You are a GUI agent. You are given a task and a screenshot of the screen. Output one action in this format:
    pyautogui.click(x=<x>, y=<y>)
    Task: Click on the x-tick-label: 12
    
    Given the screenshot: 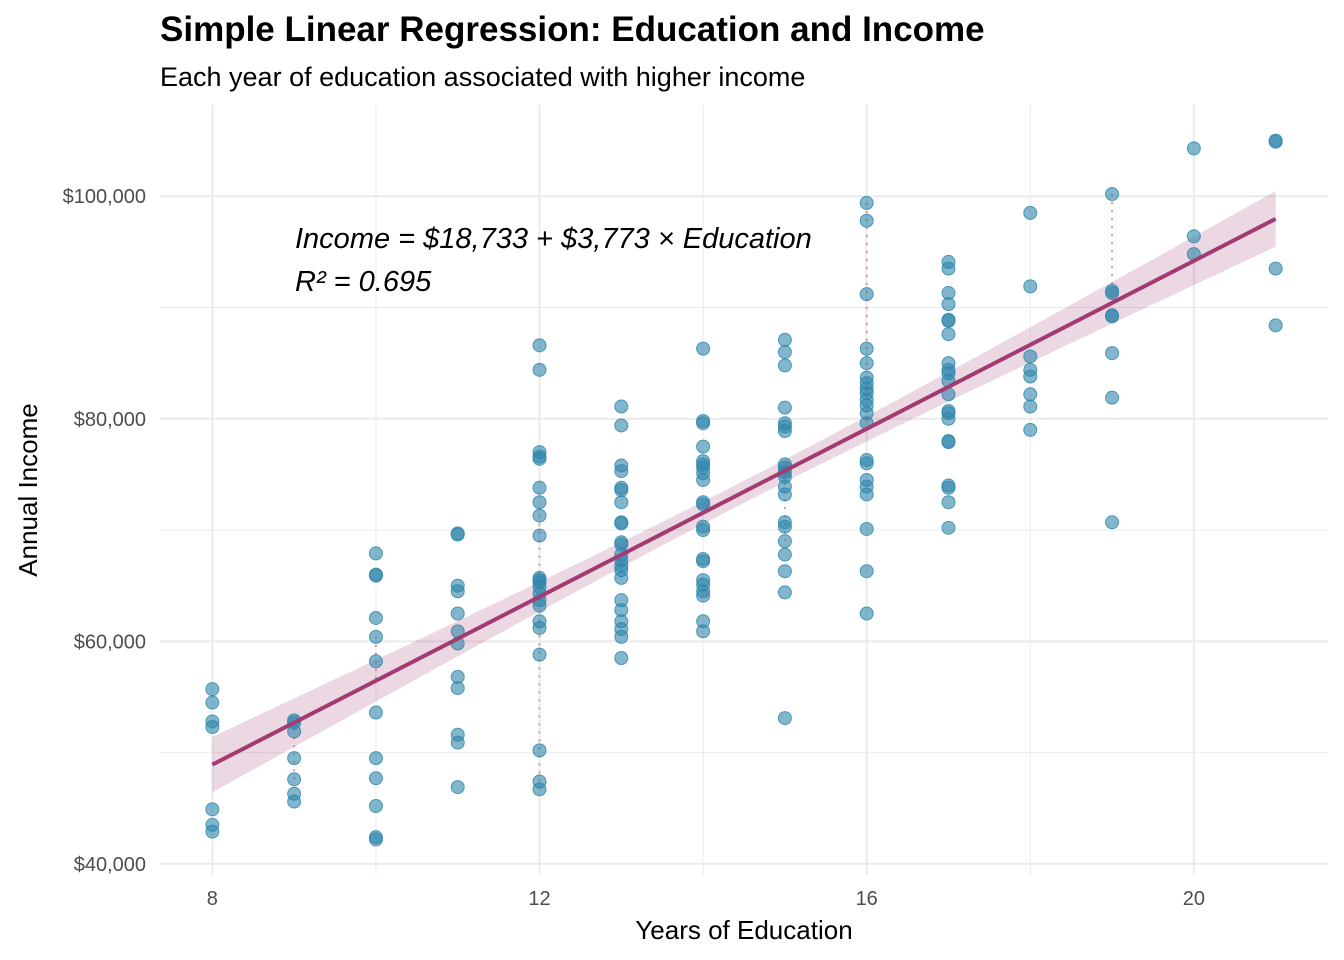 What is the action you would take?
    pyautogui.click(x=539, y=899)
    